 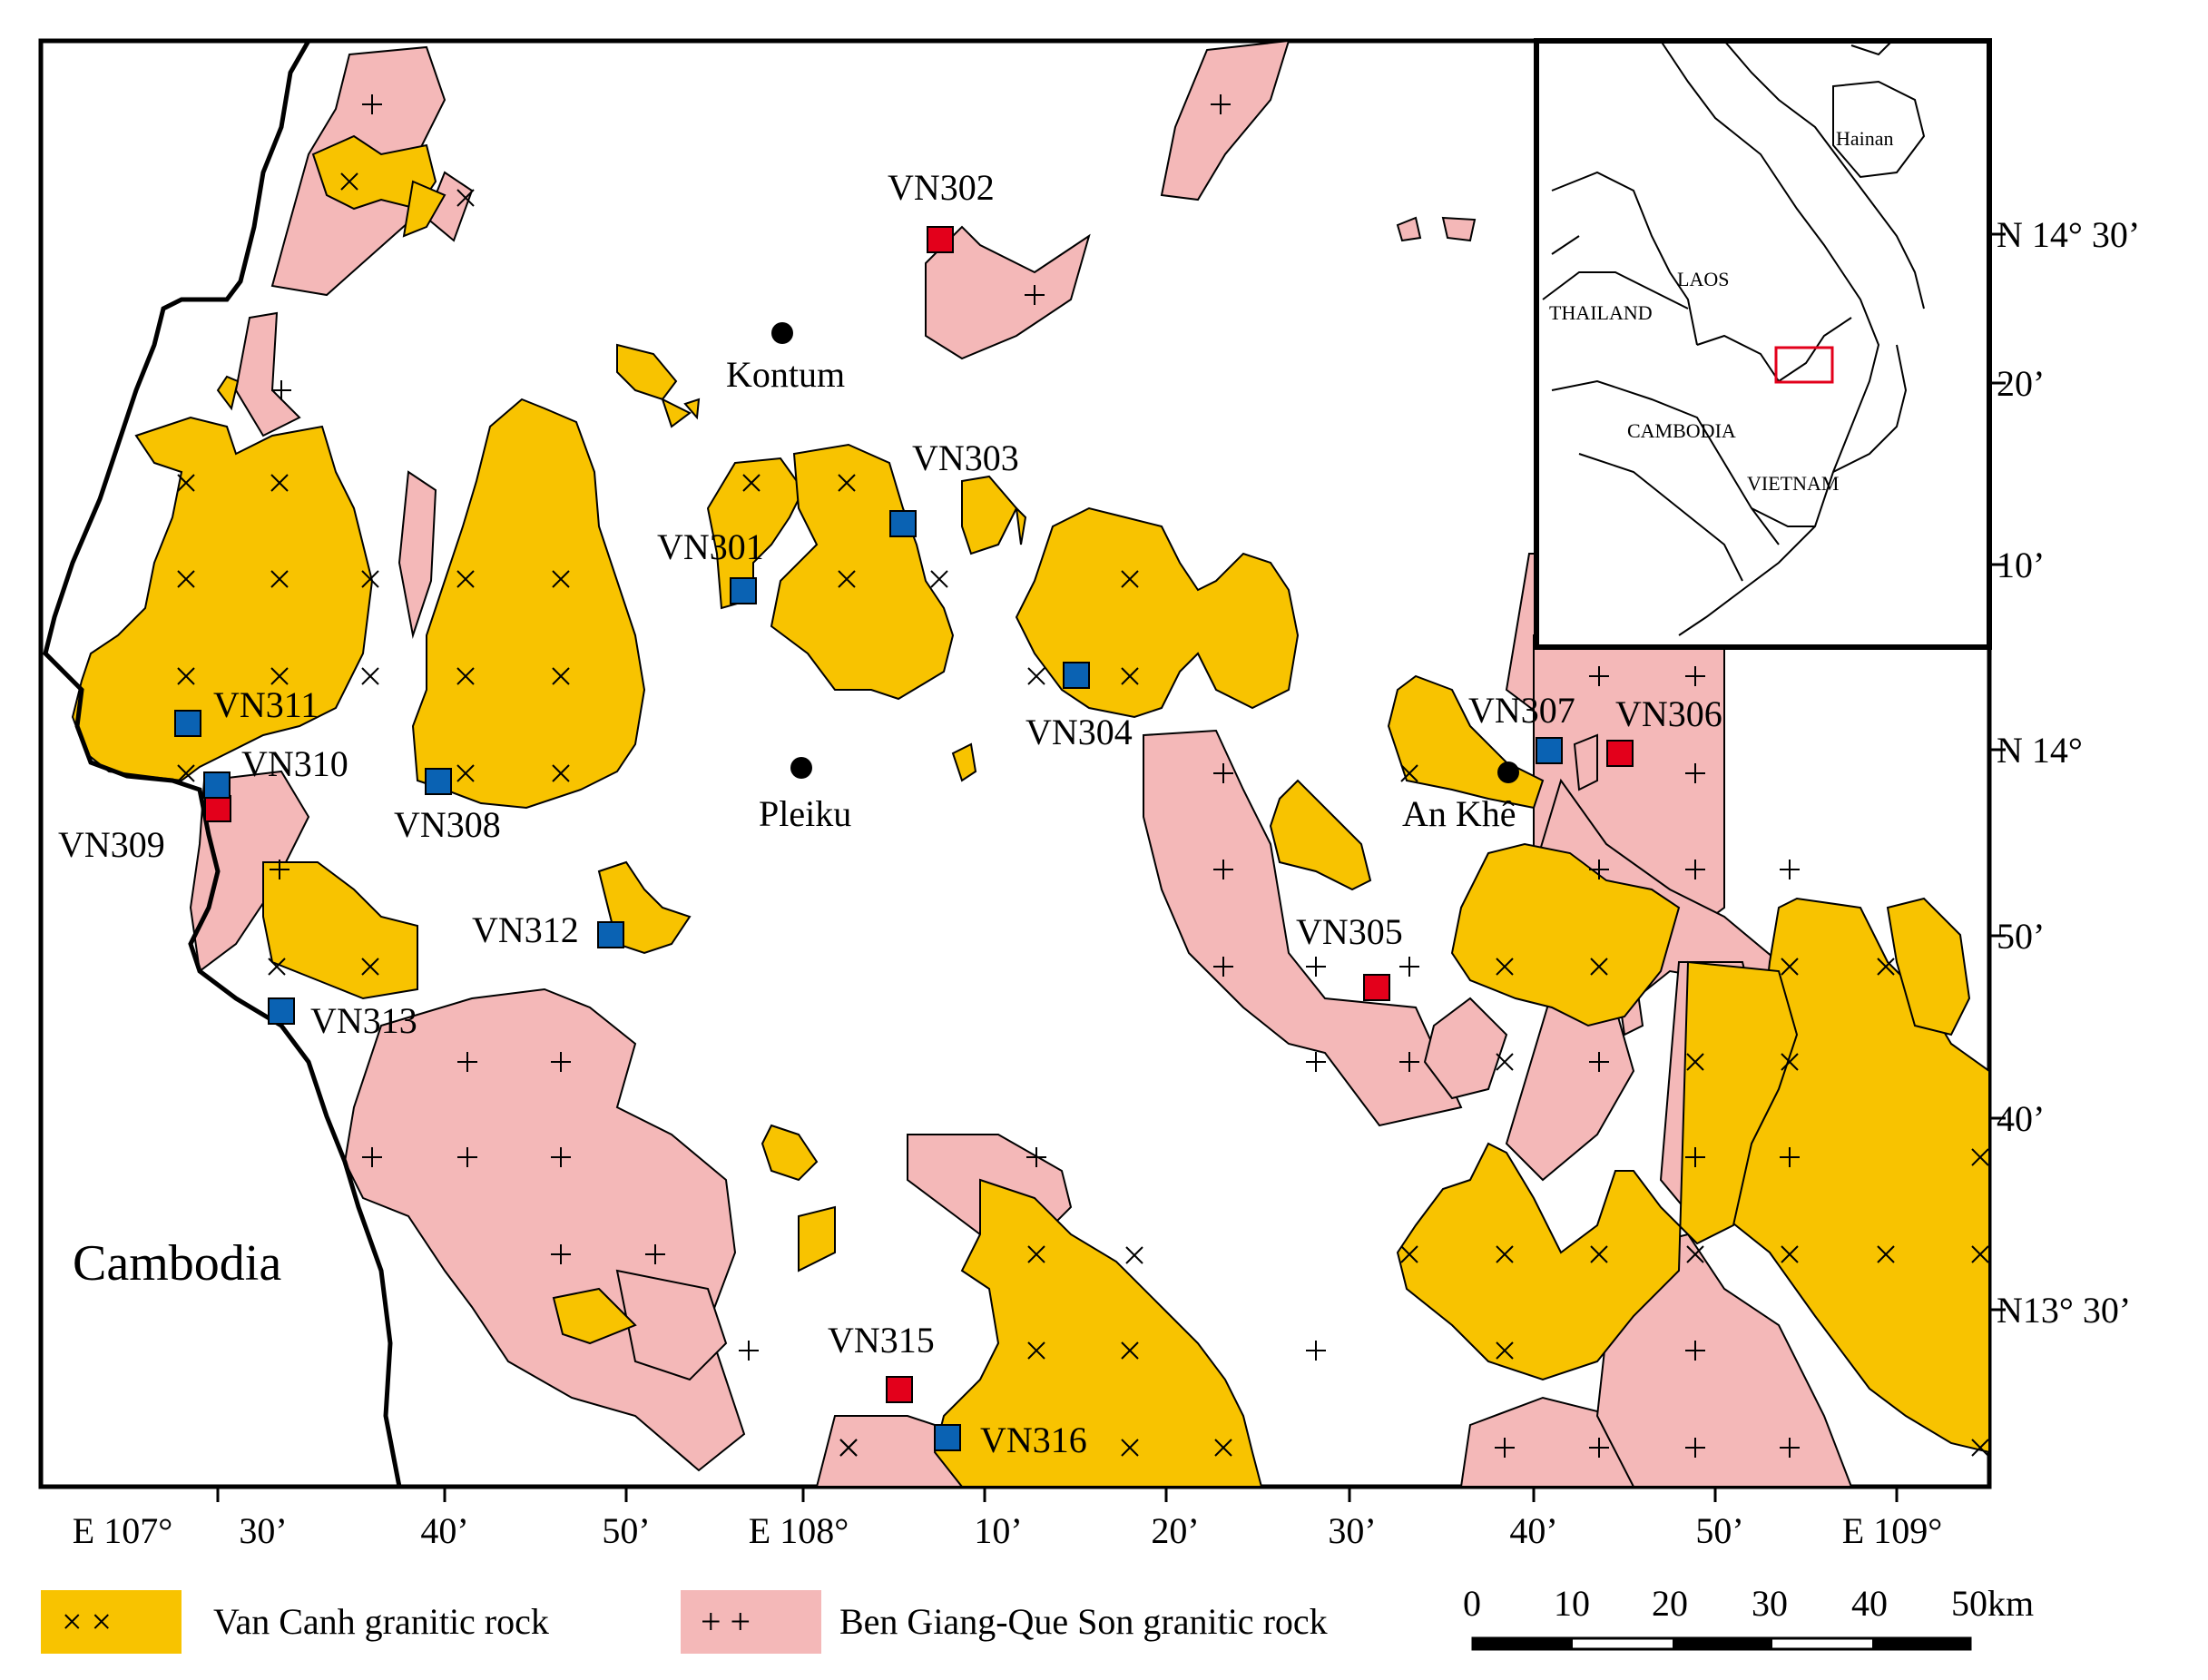 I want to click on sample-marker-vn306, so click(x=1620, y=754).